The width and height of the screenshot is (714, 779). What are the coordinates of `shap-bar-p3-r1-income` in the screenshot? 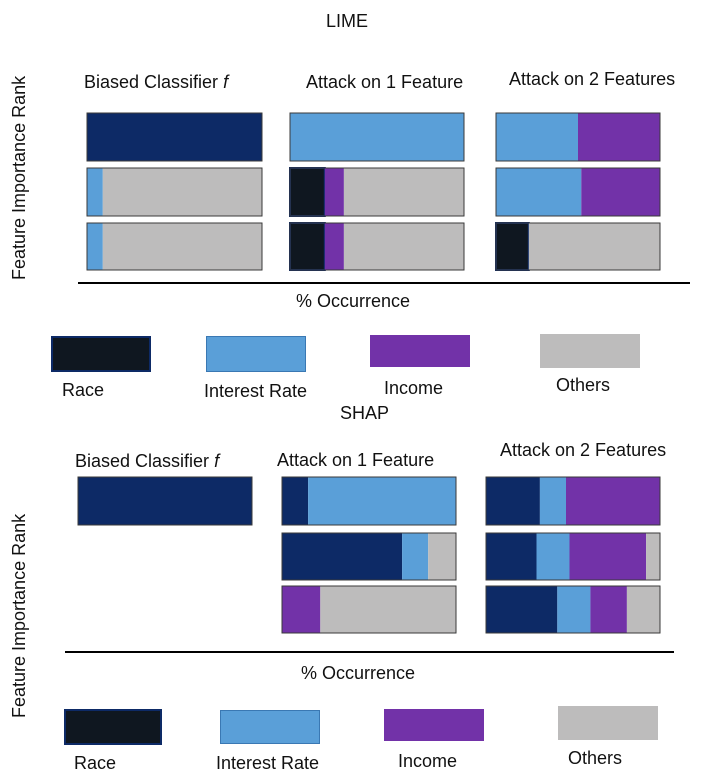 It's located at (613, 501).